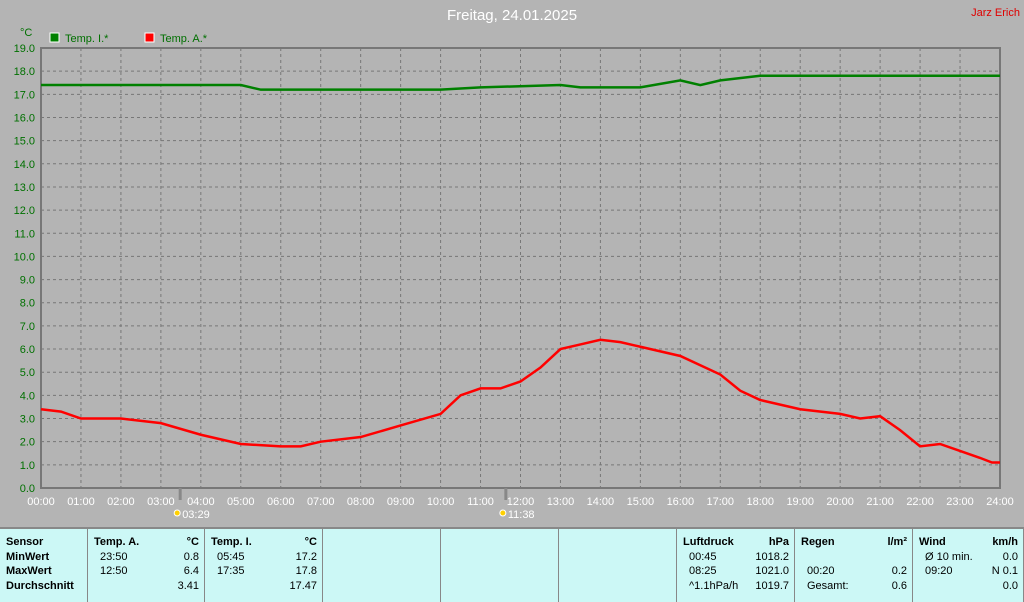 Image resolution: width=1024 pixels, height=602 pixels. I want to click on luftdruck-value: 1021.0, so click(772, 571).